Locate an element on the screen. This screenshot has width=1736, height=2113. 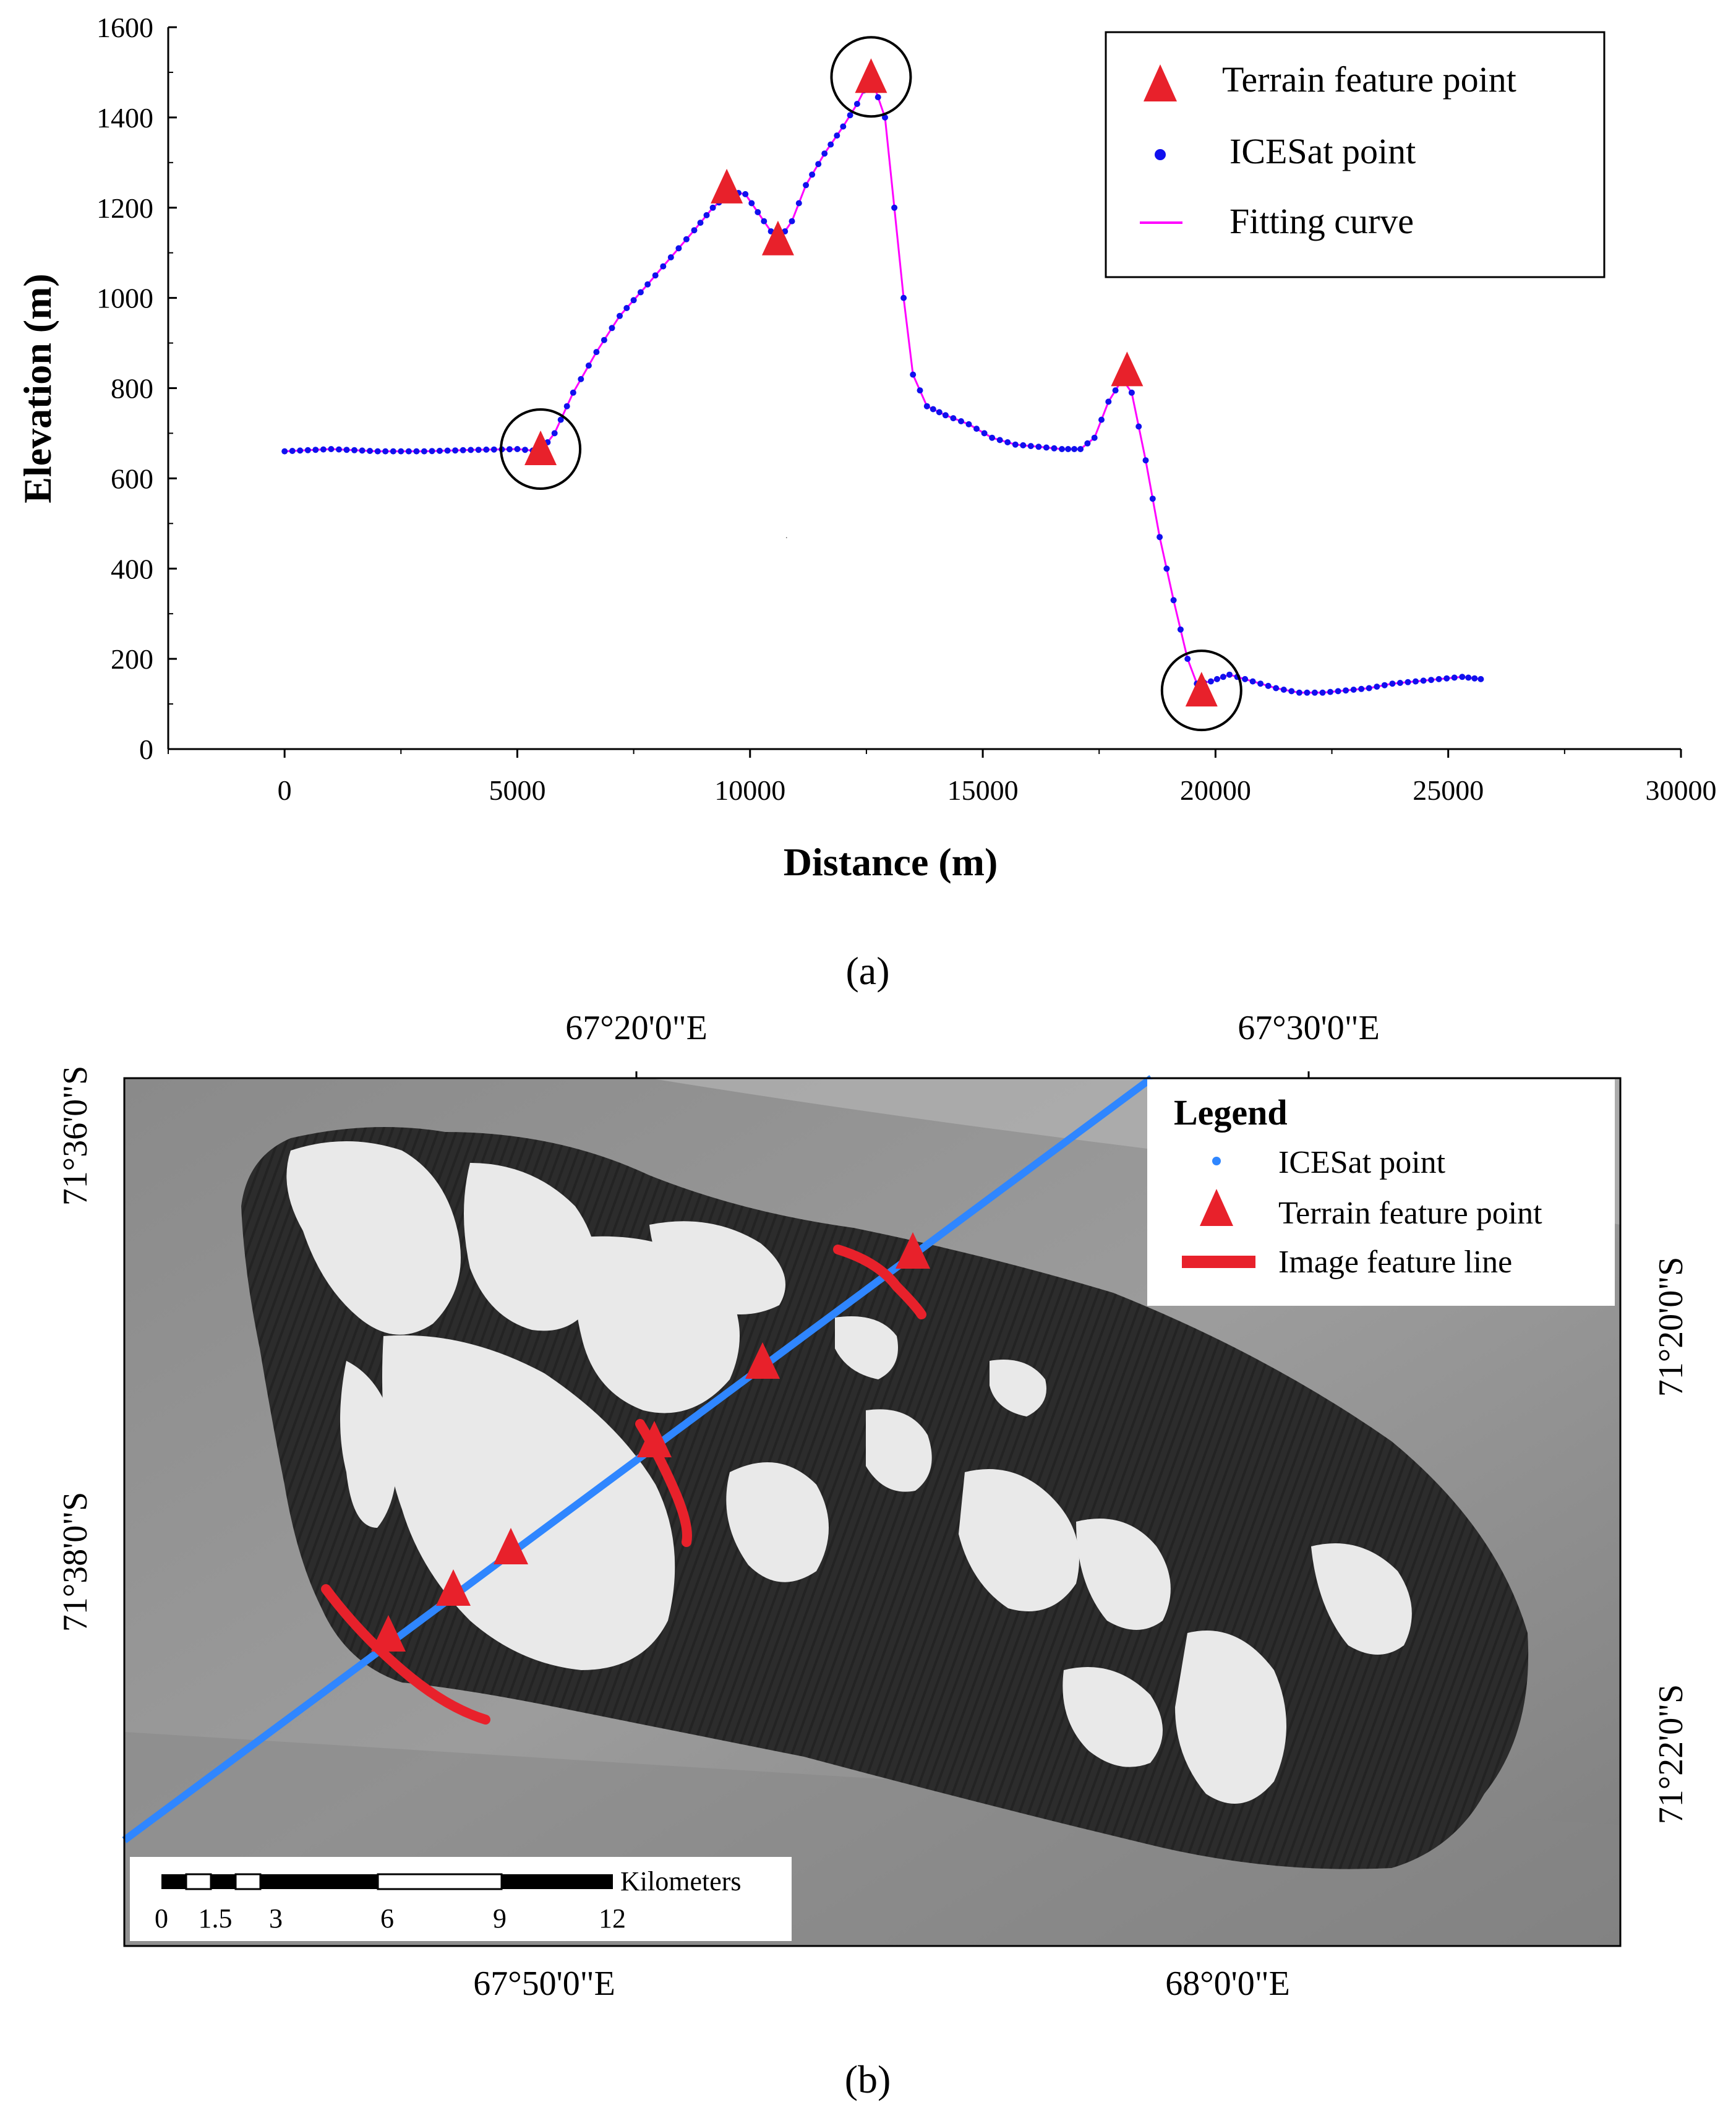
scale-label-1-5: 1.5 is located at coordinates (216, 1918).